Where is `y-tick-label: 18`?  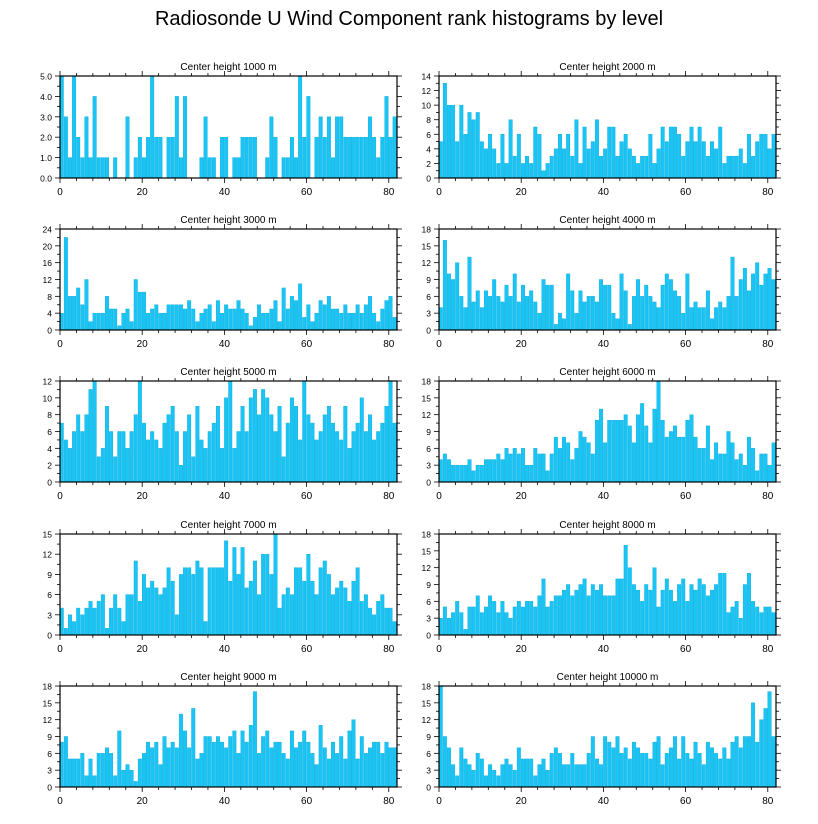
y-tick-label: 18 is located at coordinates (427, 535).